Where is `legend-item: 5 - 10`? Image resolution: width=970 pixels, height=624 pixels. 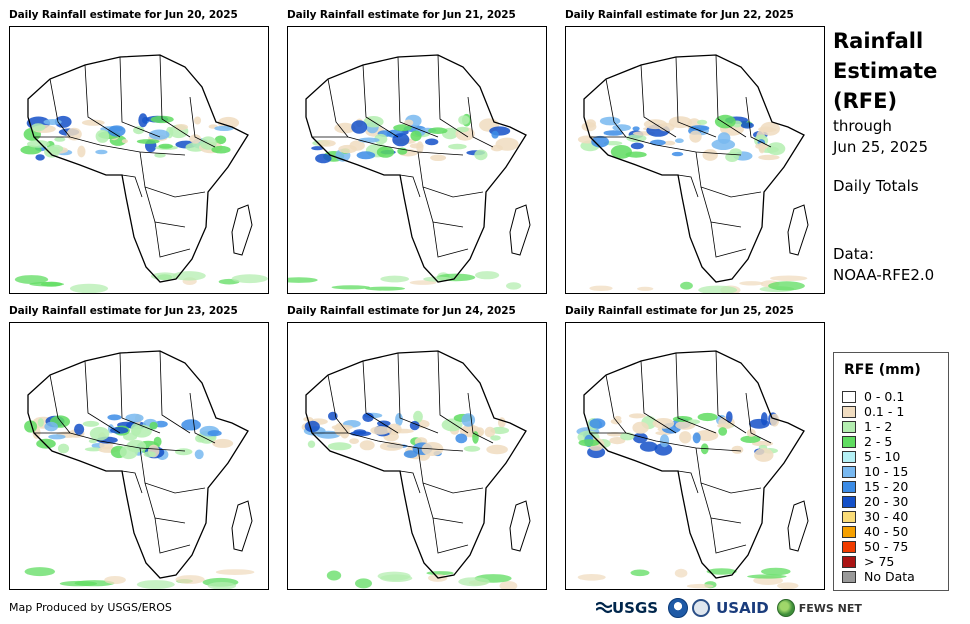 legend-item: 5 - 10 is located at coordinates (871, 456).